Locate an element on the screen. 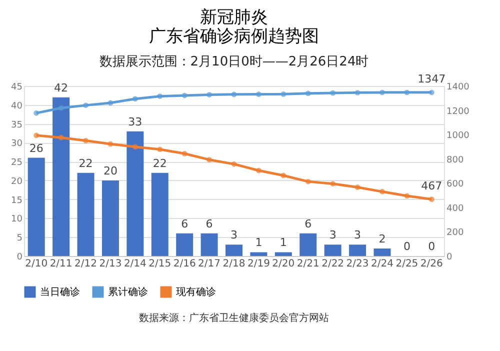 This screenshot has height=351, width=500. y-tick-label: 5 is located at coordinates (19, 239).